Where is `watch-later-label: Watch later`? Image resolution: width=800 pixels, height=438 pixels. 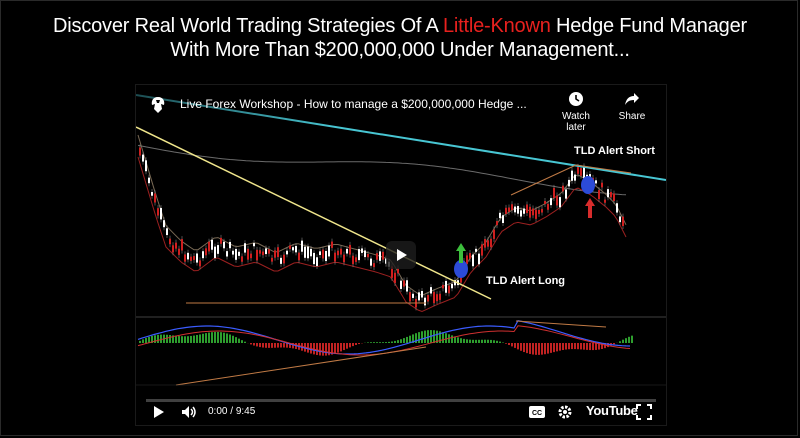
watch-later-label: Watch later is located at coordinates (576, 122).